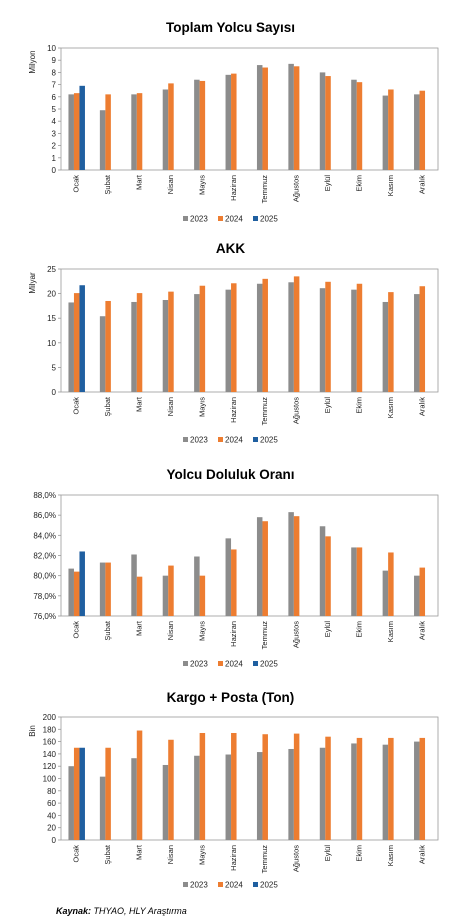  Describe the element at coordinates (32, 731) in the screenshot. I see `y-axis-label: Bin` at that location.